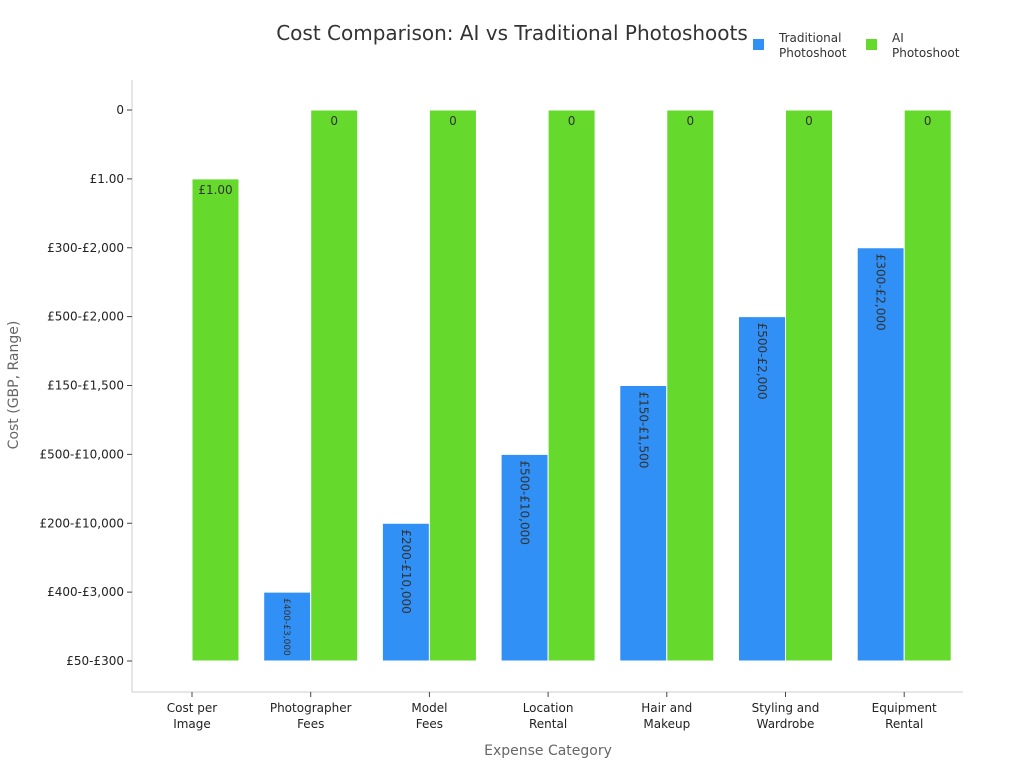  Describe the element at coordinates (311, 716) in the screenshot. I see `x-tick-label: Photographer Fees` at that location.